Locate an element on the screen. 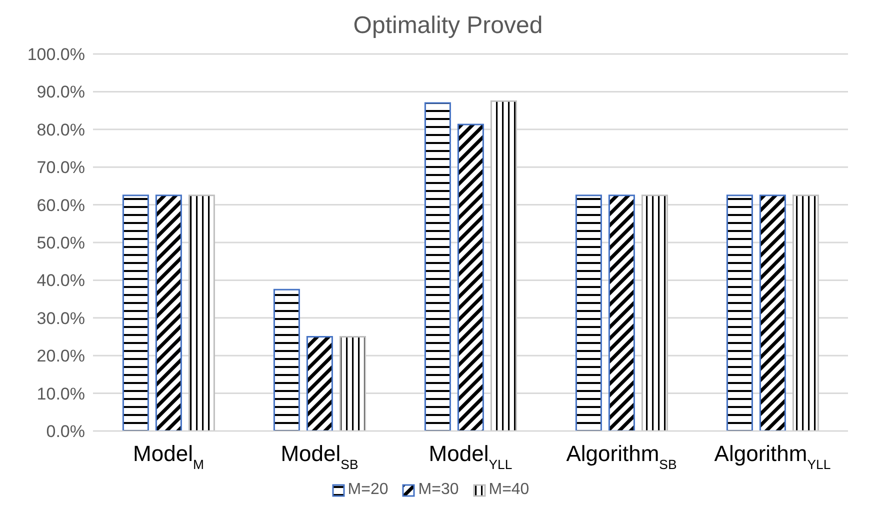 The image size is (895, 514). y-tick-label: 60.0% is located at coordinates (60, 205).